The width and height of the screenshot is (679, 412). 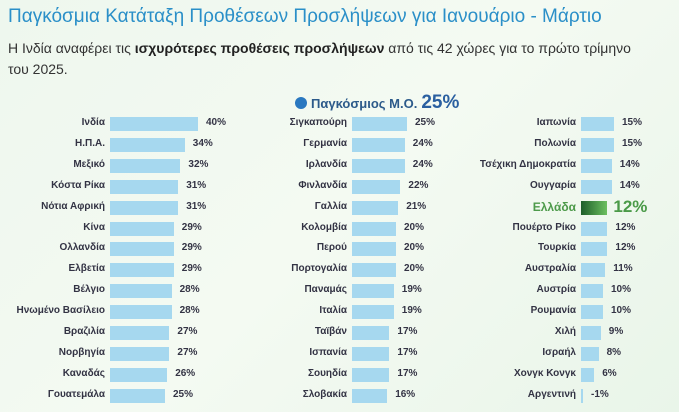 What do you see at coordinates (212, 228) in the screenshot?
I see `bar-row: Κολομβία 20%` at bounding box center [212, 228].